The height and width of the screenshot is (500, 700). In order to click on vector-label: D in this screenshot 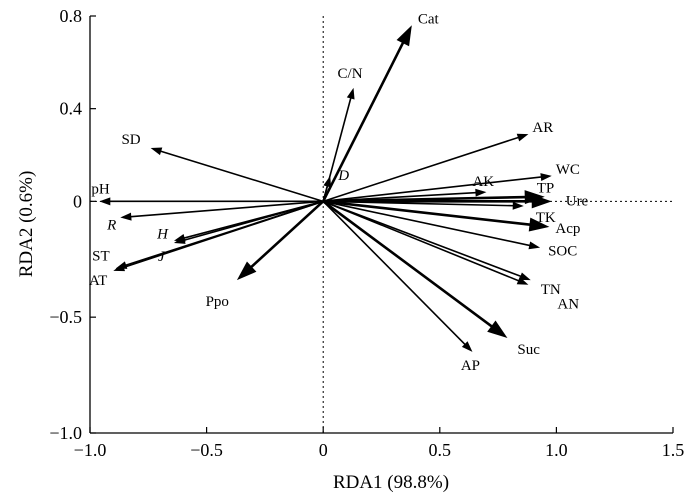, I will do `click(343, 176)`.